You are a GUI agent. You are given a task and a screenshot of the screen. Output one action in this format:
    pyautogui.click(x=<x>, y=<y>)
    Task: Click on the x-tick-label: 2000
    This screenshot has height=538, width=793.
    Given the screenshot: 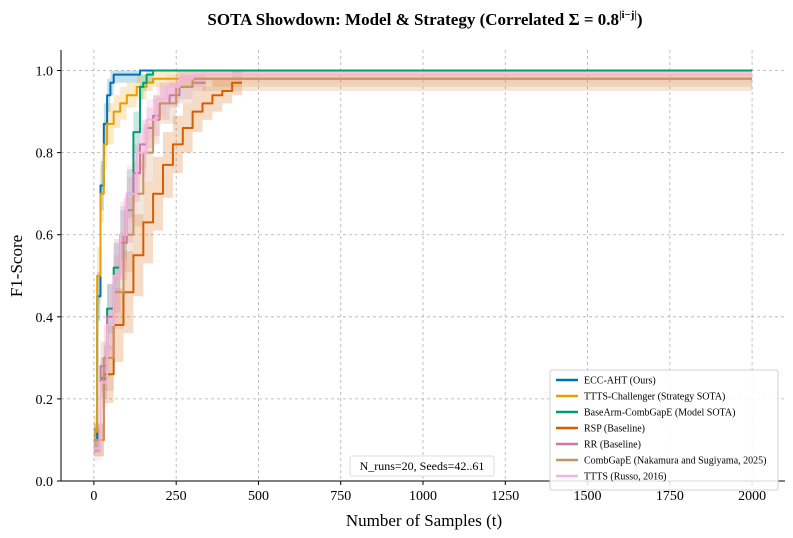 What is the action you would take?
    pyautogui.click(x=752, y=496)
    